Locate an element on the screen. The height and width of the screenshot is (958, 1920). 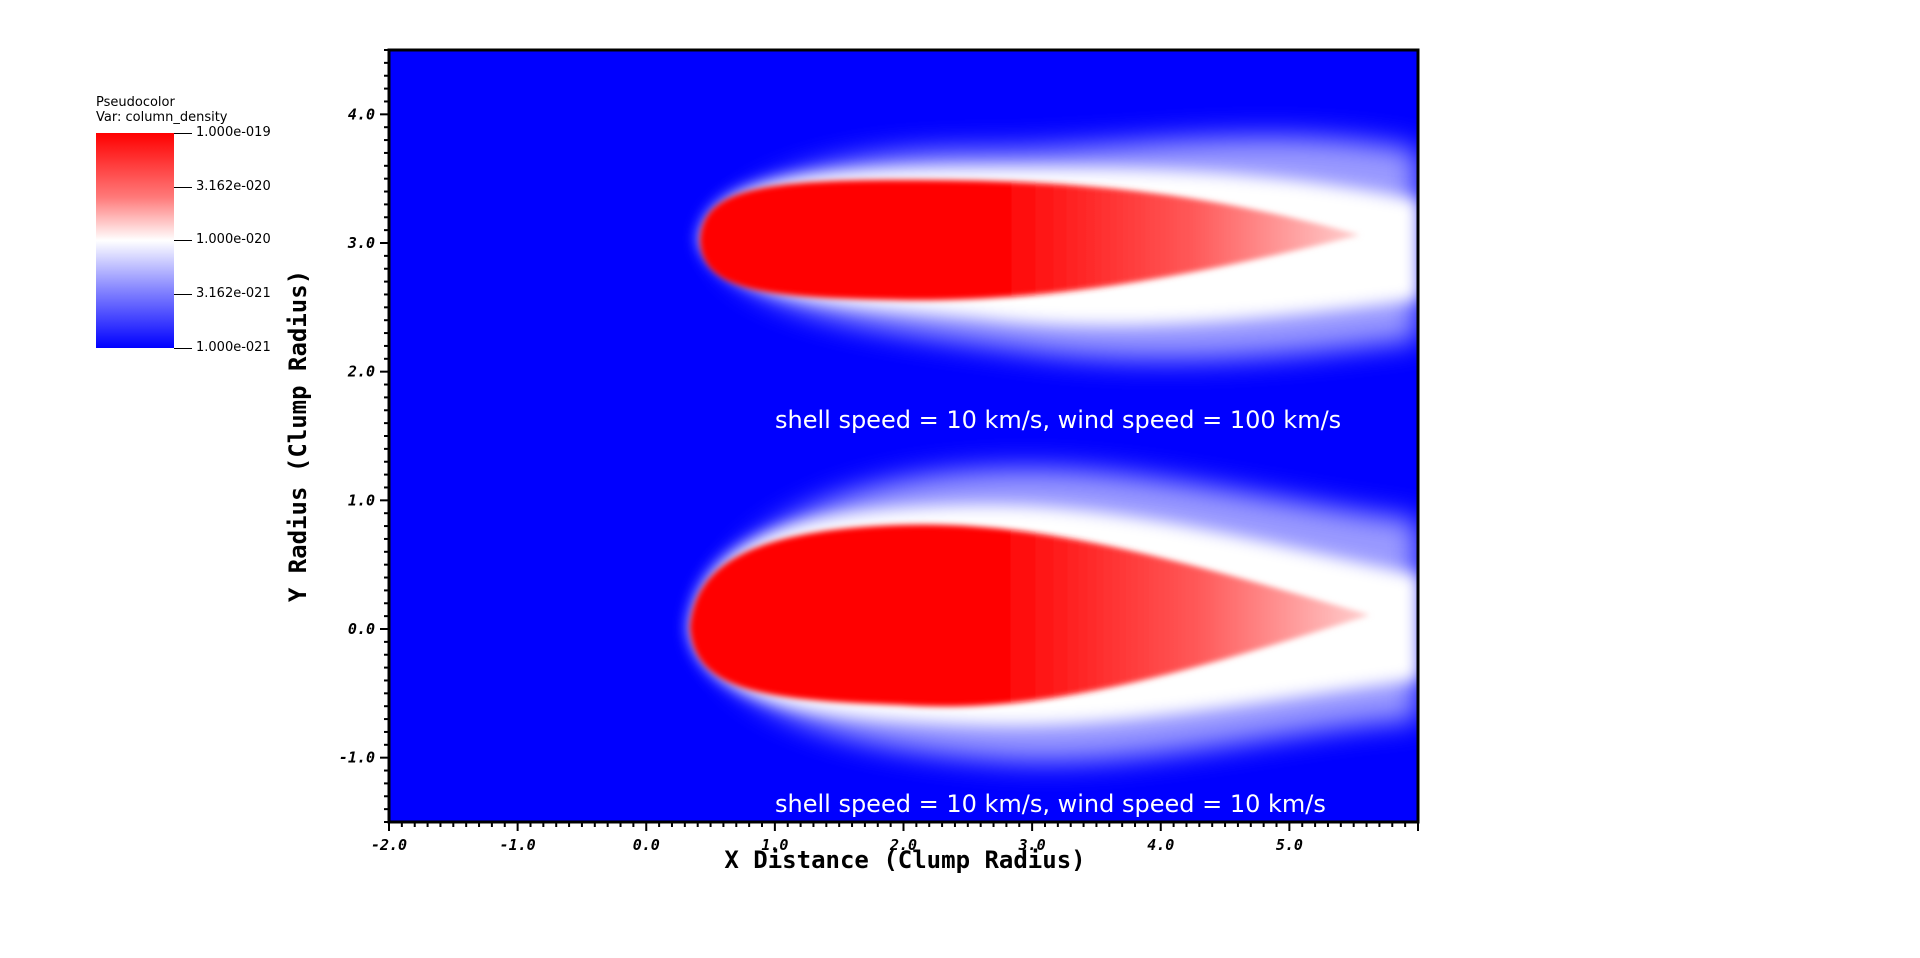
y-tick-label: 0.0 is located at coordinates (361, 629).